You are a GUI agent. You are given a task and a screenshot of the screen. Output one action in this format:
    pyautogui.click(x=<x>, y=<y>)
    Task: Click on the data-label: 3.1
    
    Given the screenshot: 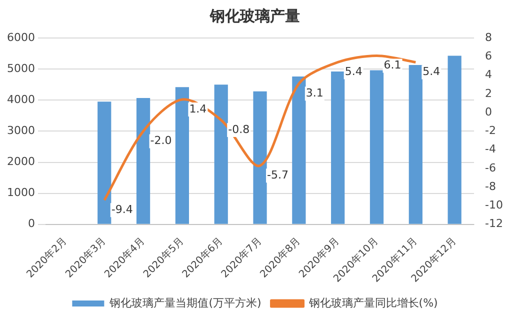 What is the action you would take?
    pyautogui.click(x=315, y=93)
    